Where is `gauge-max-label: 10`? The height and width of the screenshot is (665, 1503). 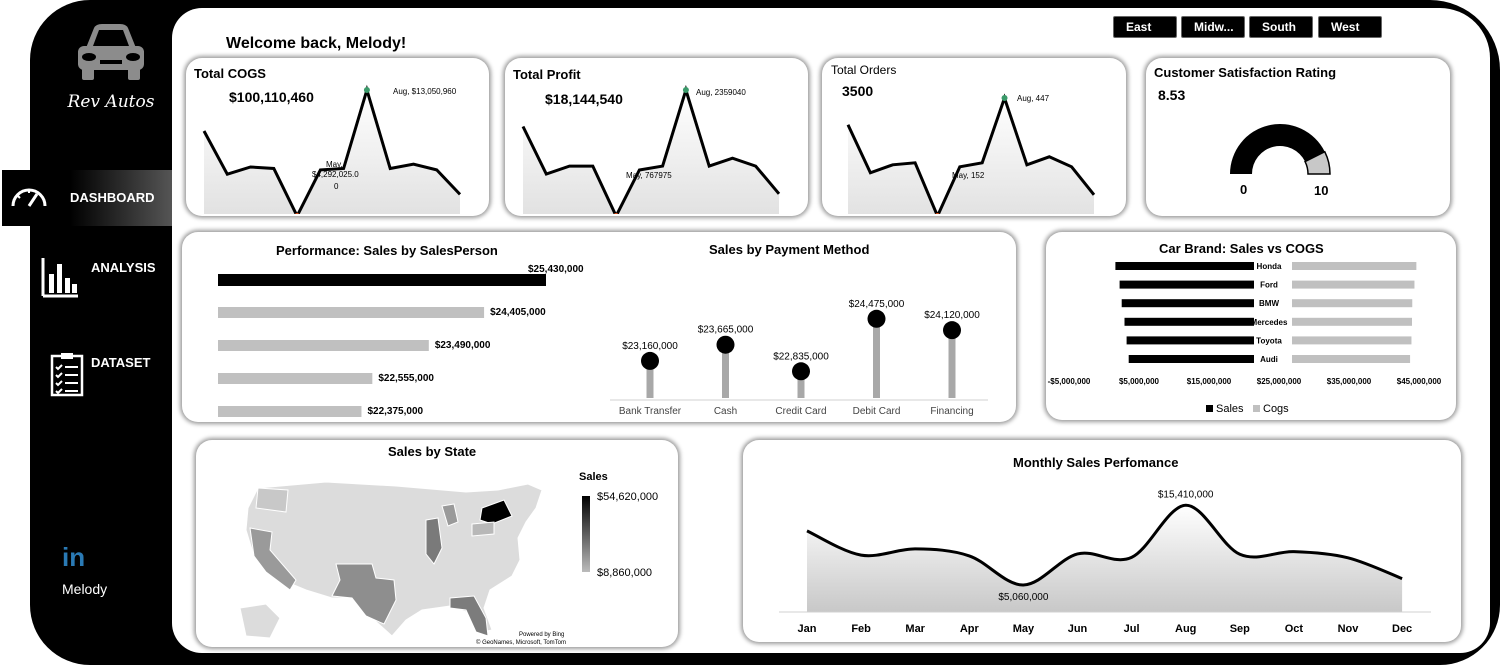
gauge-max-label: 10 is located at coordinates (1321, 190).